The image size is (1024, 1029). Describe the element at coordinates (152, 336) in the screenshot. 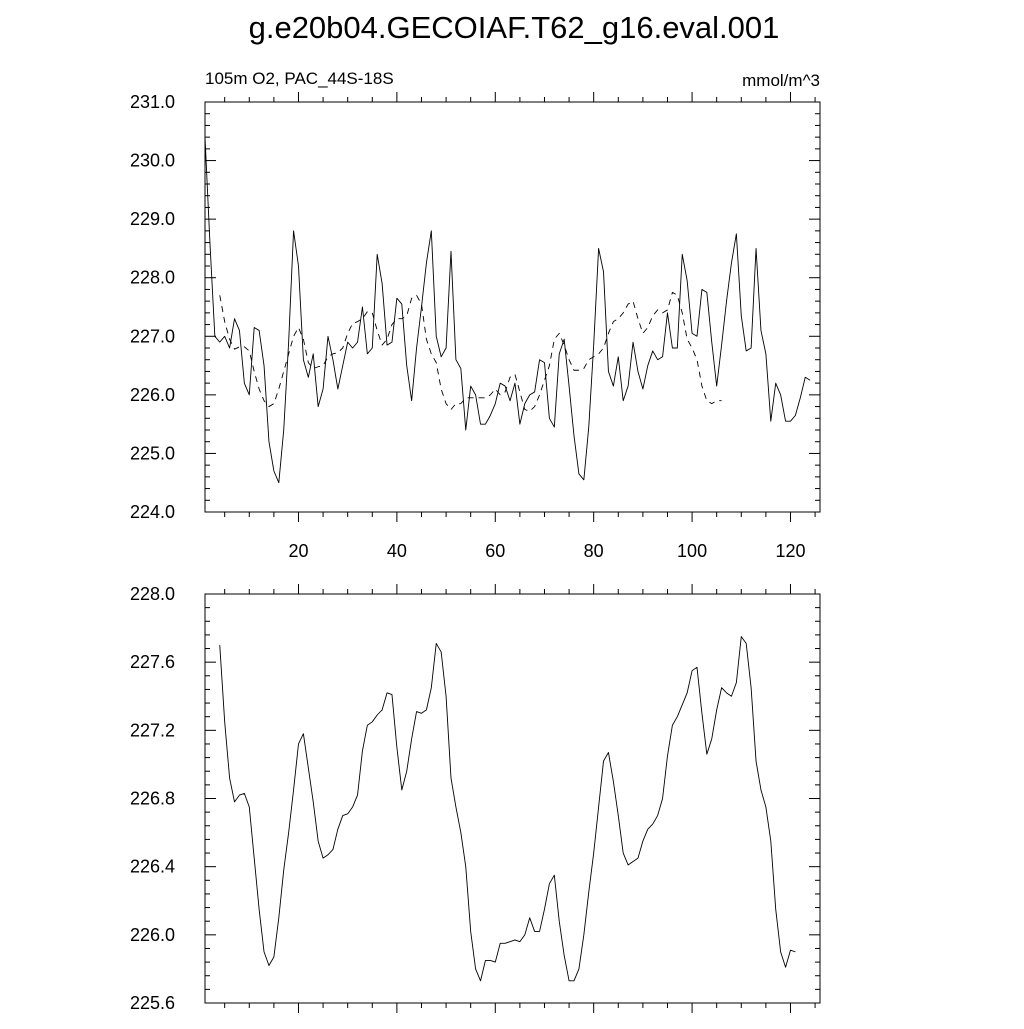

I see `y-tick-label: 227.0` at that location.